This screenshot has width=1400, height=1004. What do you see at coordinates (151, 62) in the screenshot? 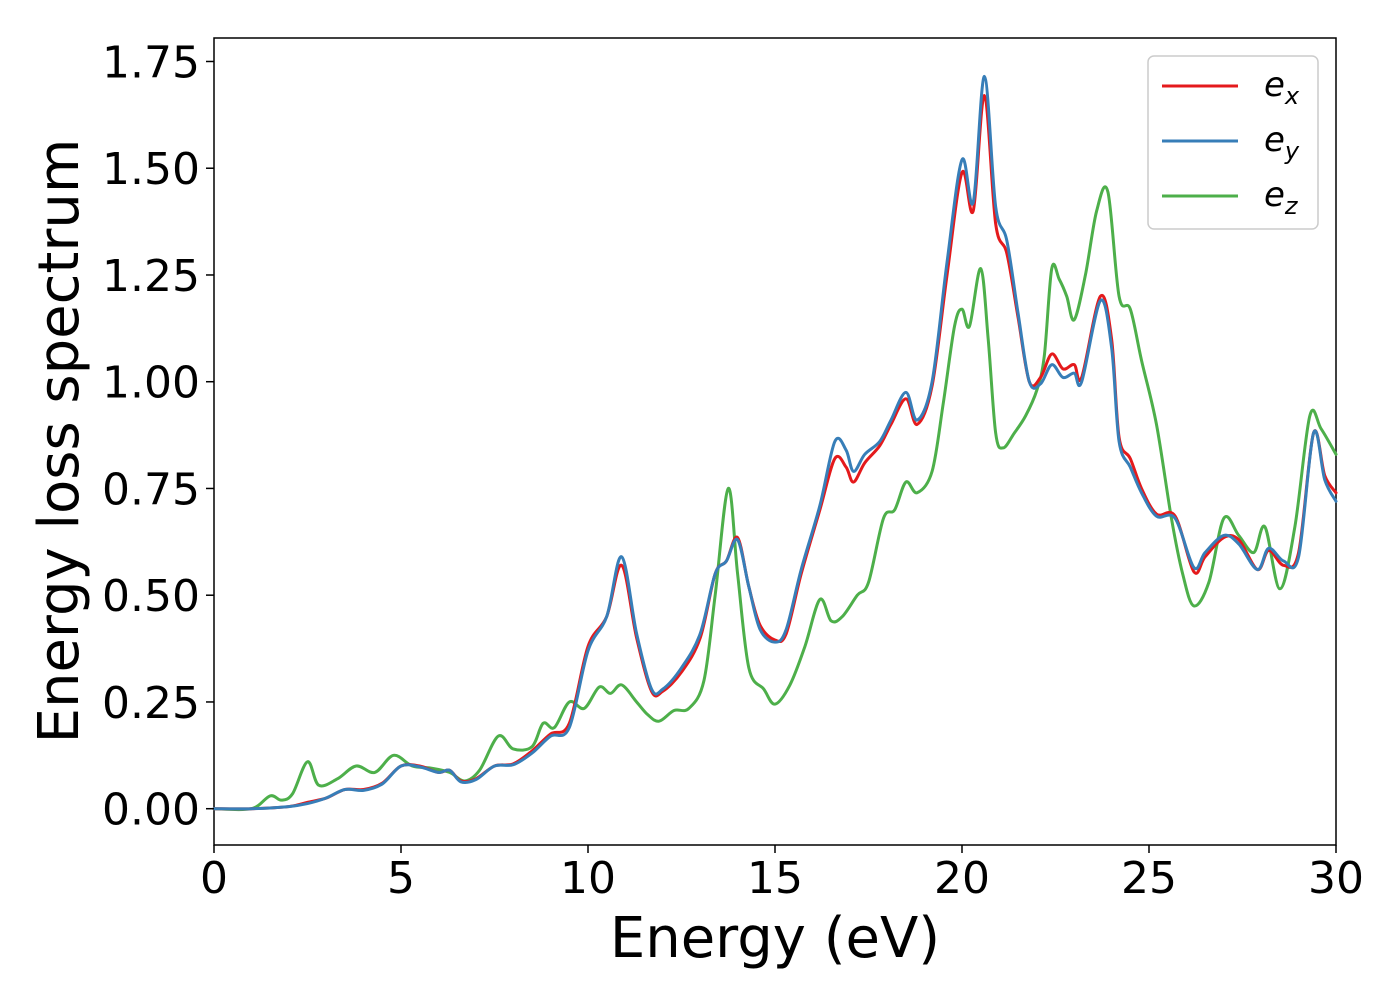
I see `y-tick-label: 1.75` at bounding box center [151, 62].